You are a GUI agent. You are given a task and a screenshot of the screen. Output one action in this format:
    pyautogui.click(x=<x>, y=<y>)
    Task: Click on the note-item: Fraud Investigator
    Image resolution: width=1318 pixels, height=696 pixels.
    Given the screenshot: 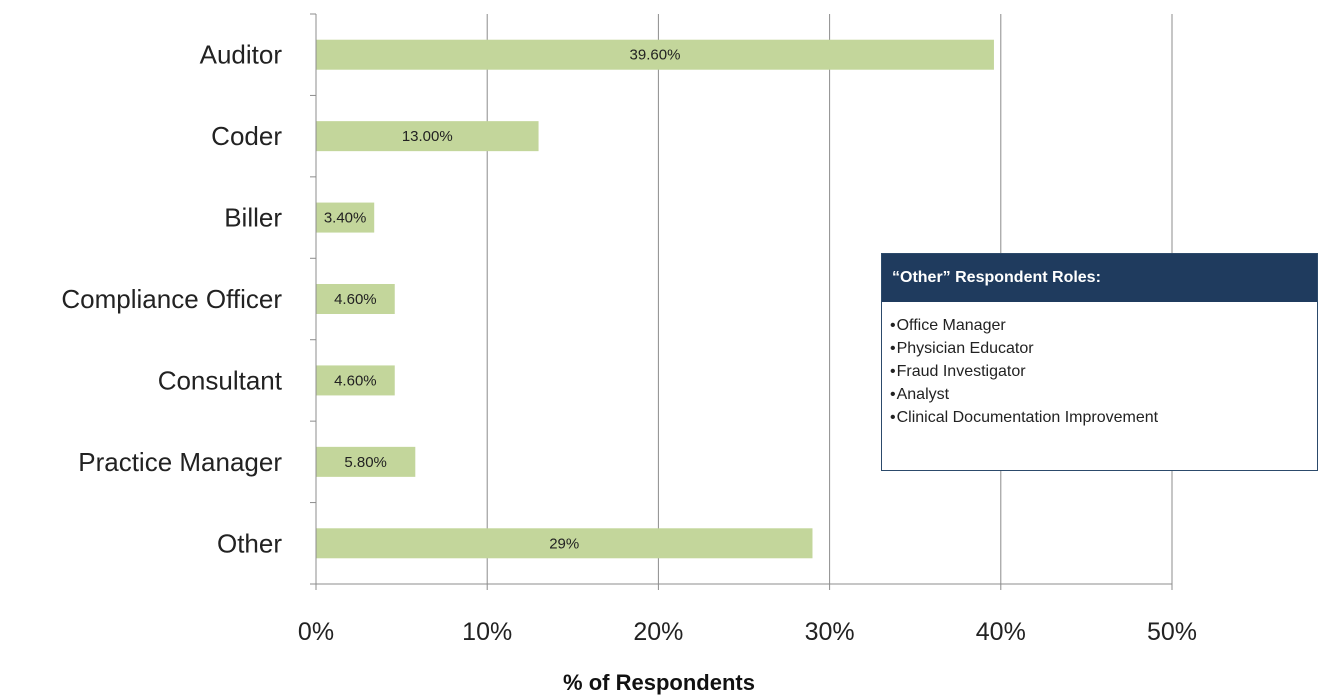 What is the action you would take?
    pyautogui.click(x=1103, y=371)
    